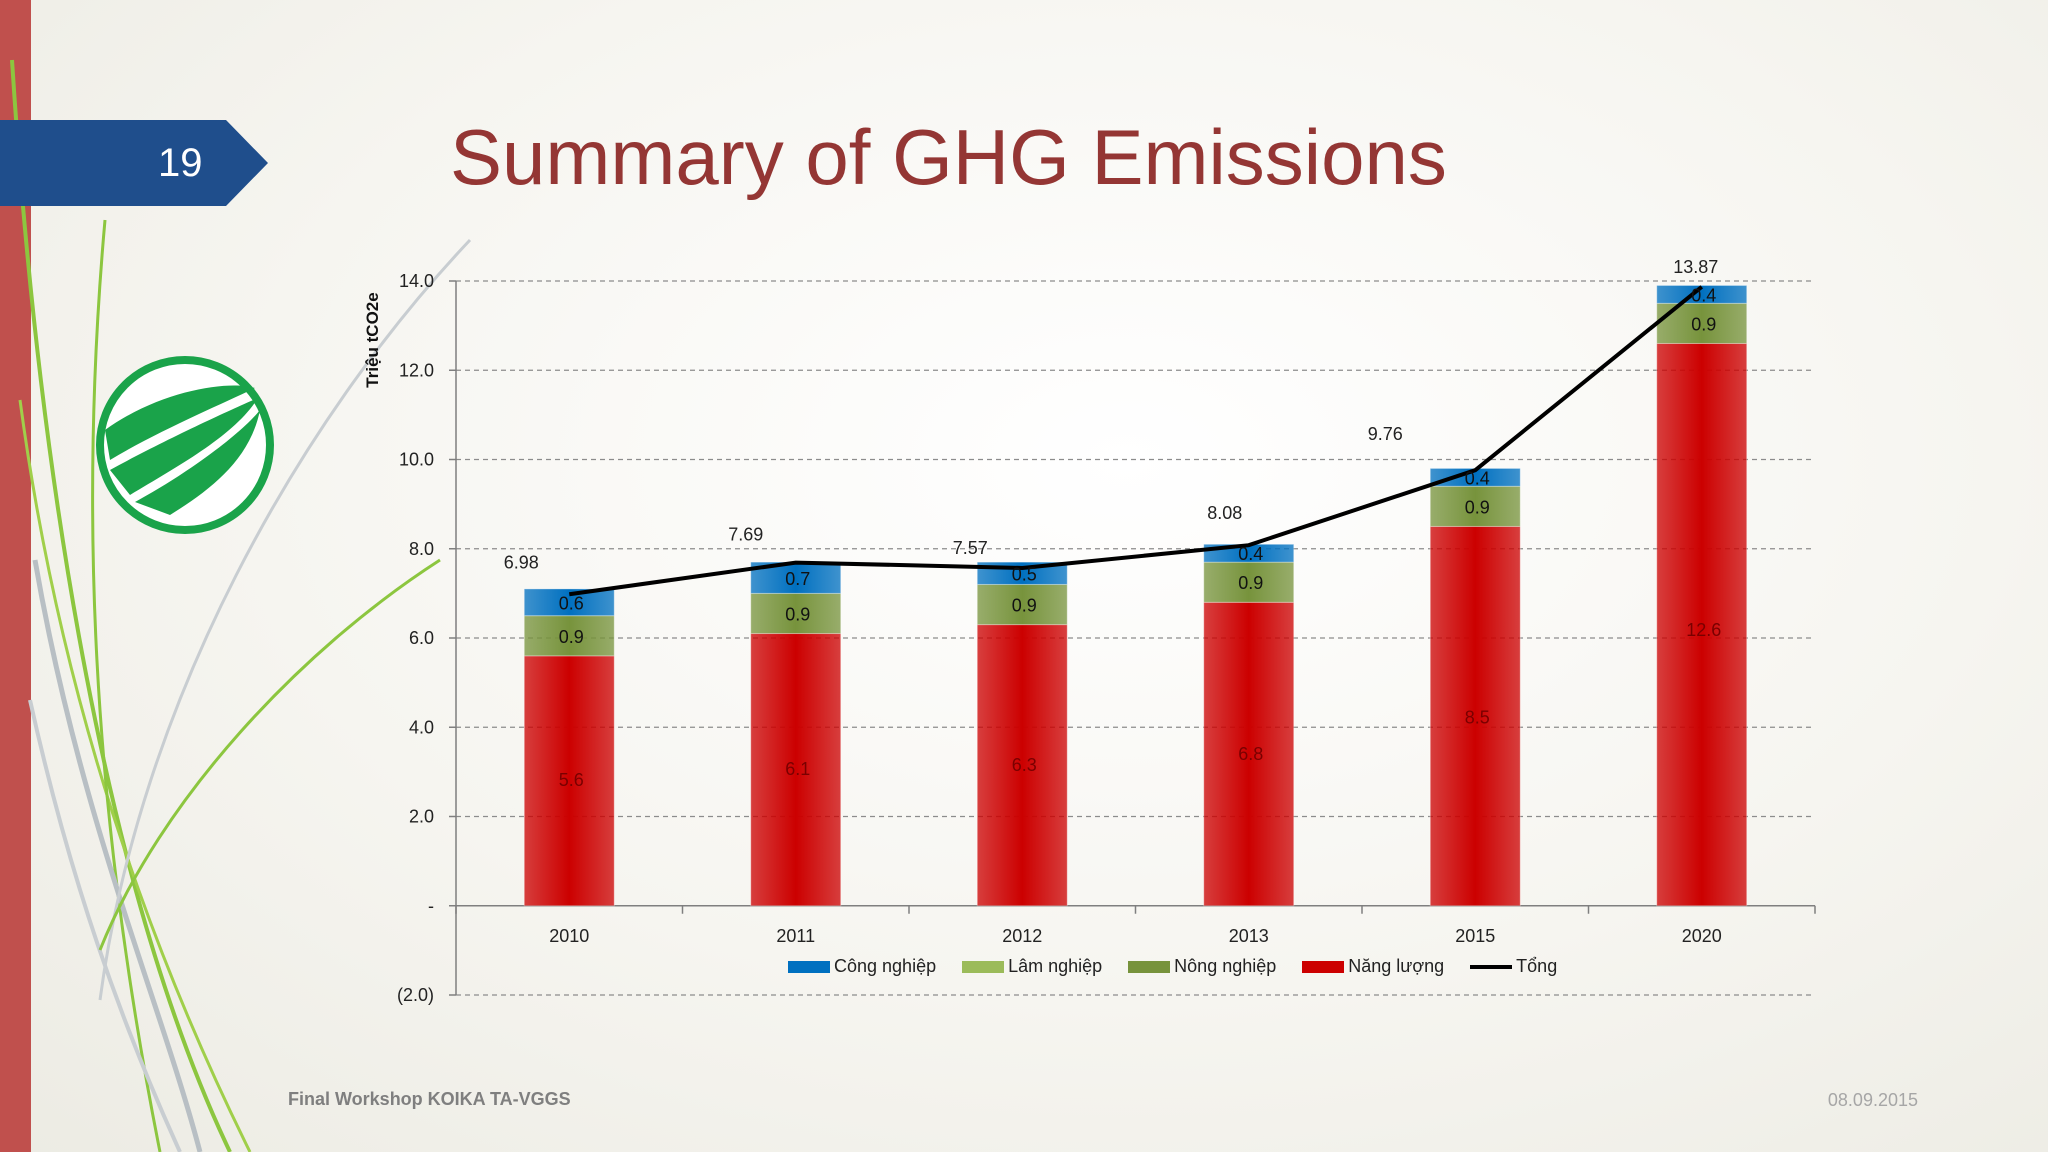 This screenshot has height=1152, width=2048. I want to click on x-tick-label: 2015, so click(1475, 936).